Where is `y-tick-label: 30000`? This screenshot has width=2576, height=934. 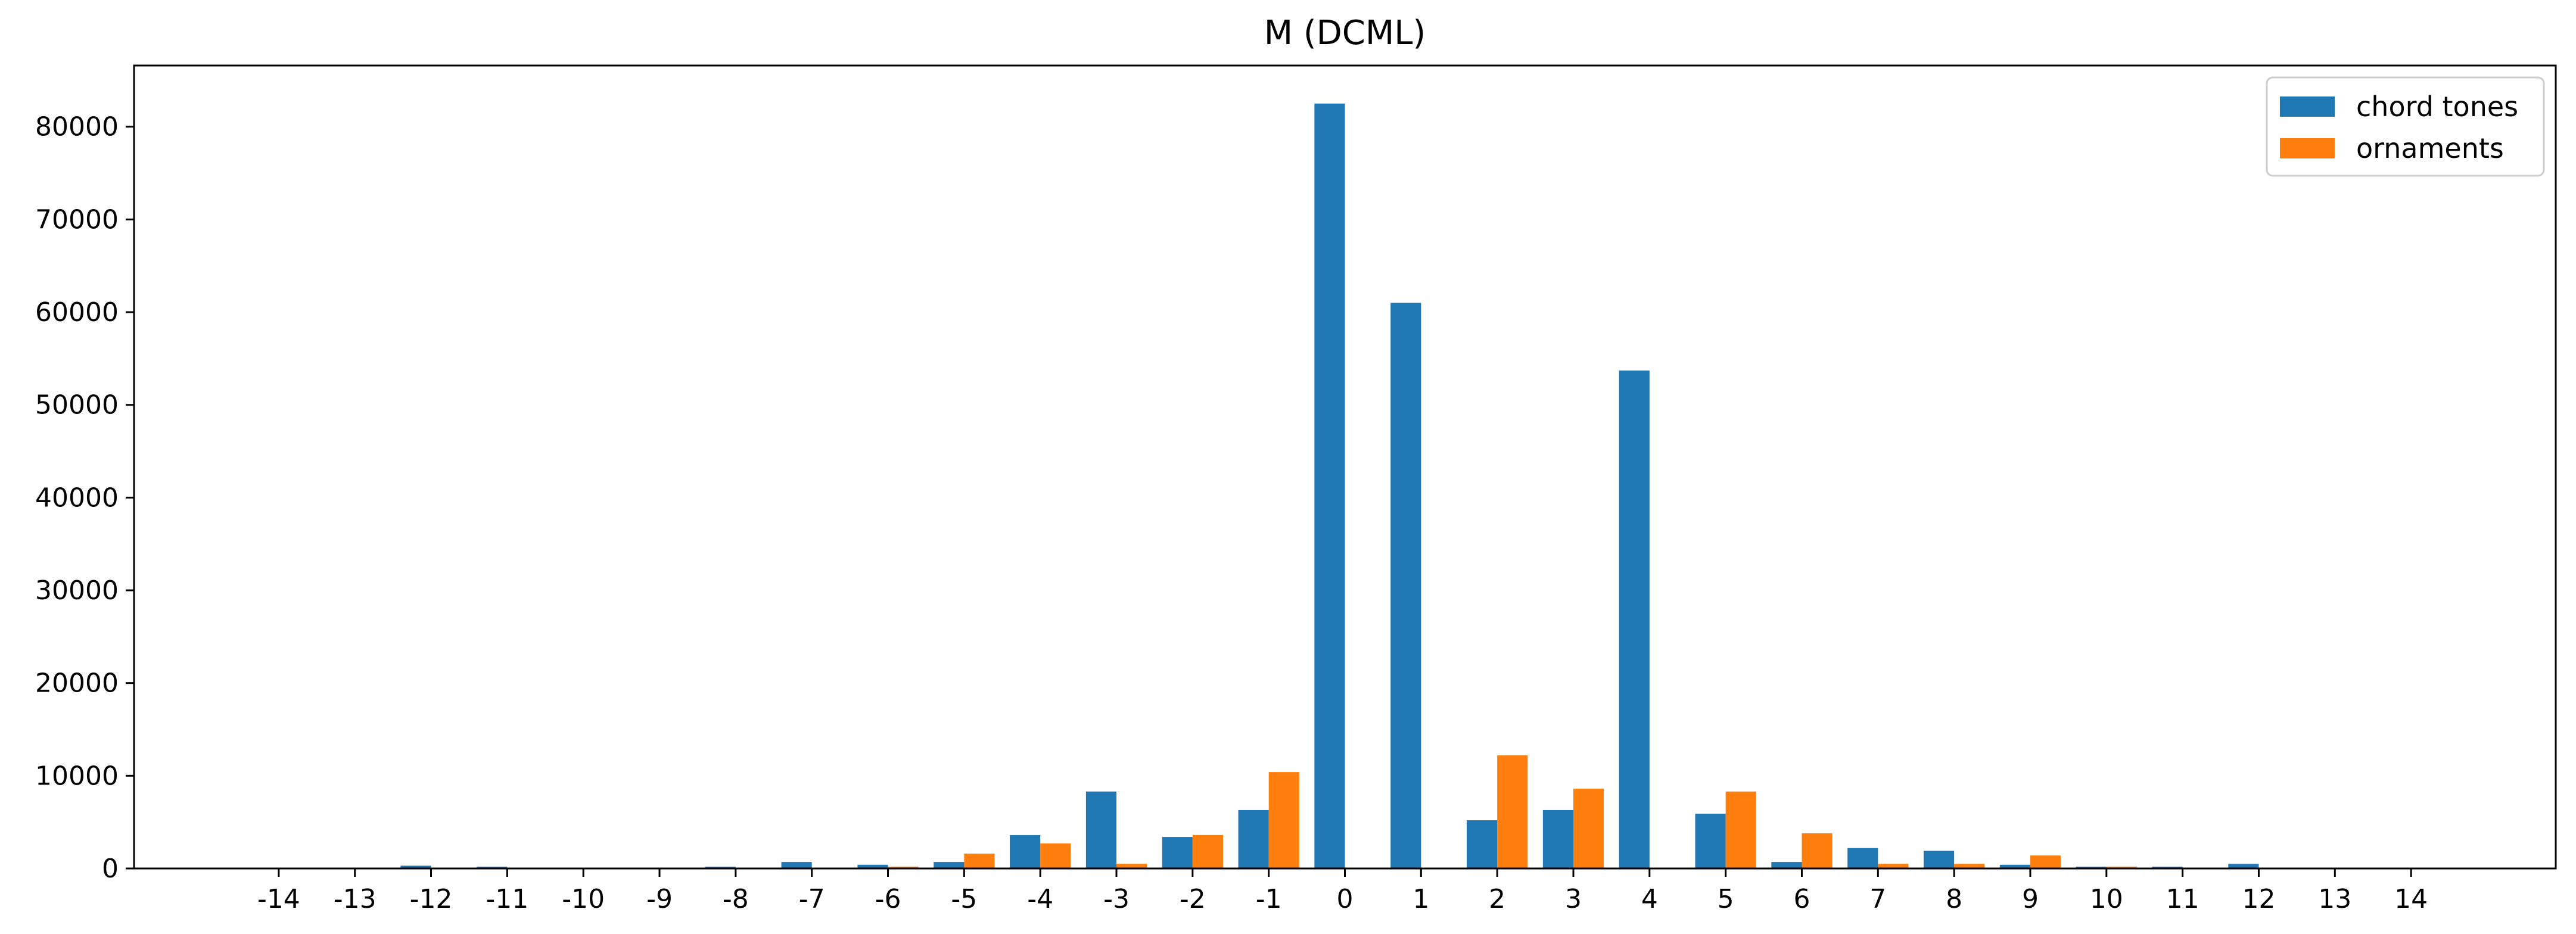 y-tick-label: 30000 is located at coordinates (77, 590).